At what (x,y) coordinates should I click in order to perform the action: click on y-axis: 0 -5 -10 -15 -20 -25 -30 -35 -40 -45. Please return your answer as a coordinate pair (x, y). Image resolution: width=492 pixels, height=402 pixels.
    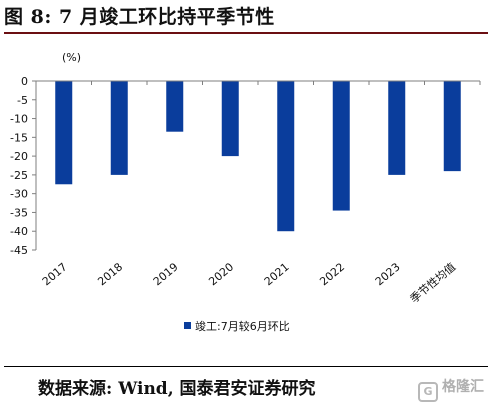
    Looking at the image, I should click on (23, 166).